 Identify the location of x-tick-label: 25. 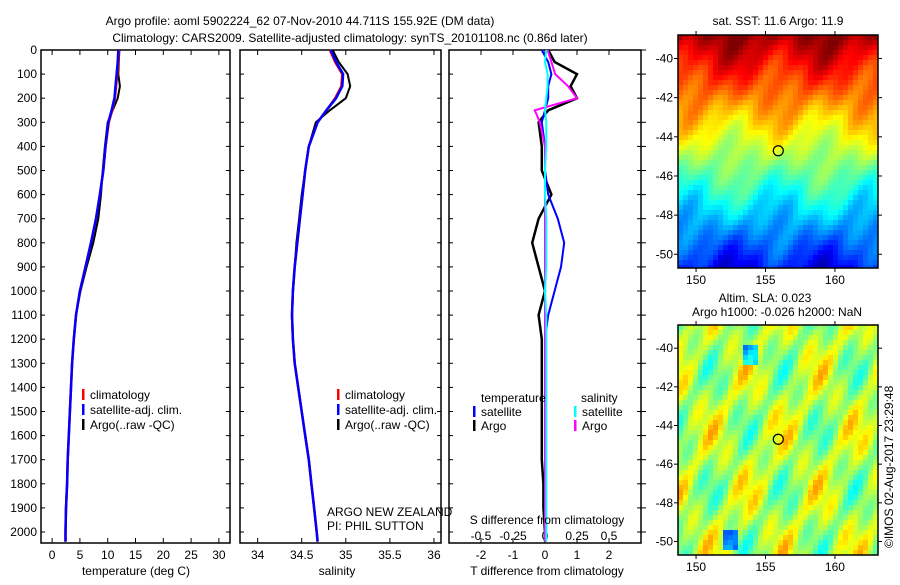
(191, 555).